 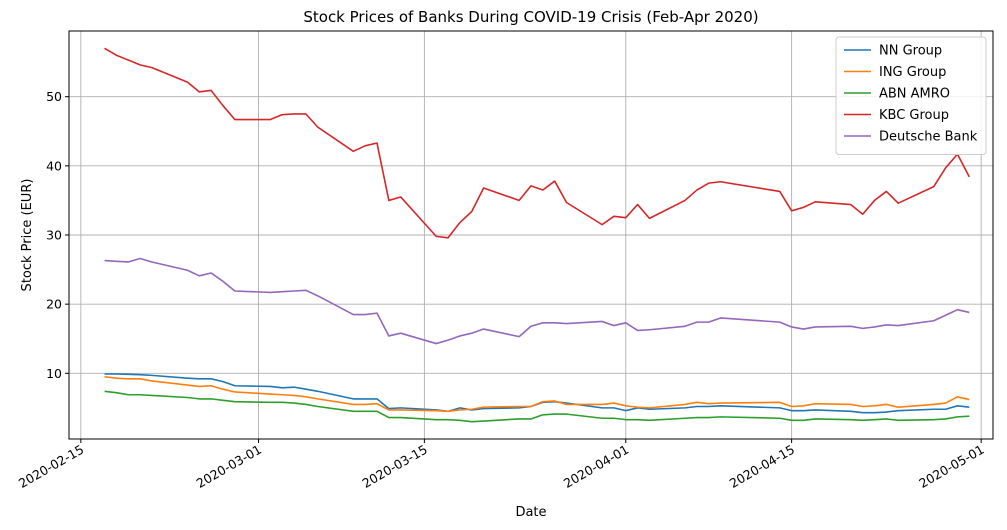 What do you see at coordinates (27, 235) in the screenshot?
I see `y-axis-title: Stock Price (EUR)` at bounding box center [27, 235].